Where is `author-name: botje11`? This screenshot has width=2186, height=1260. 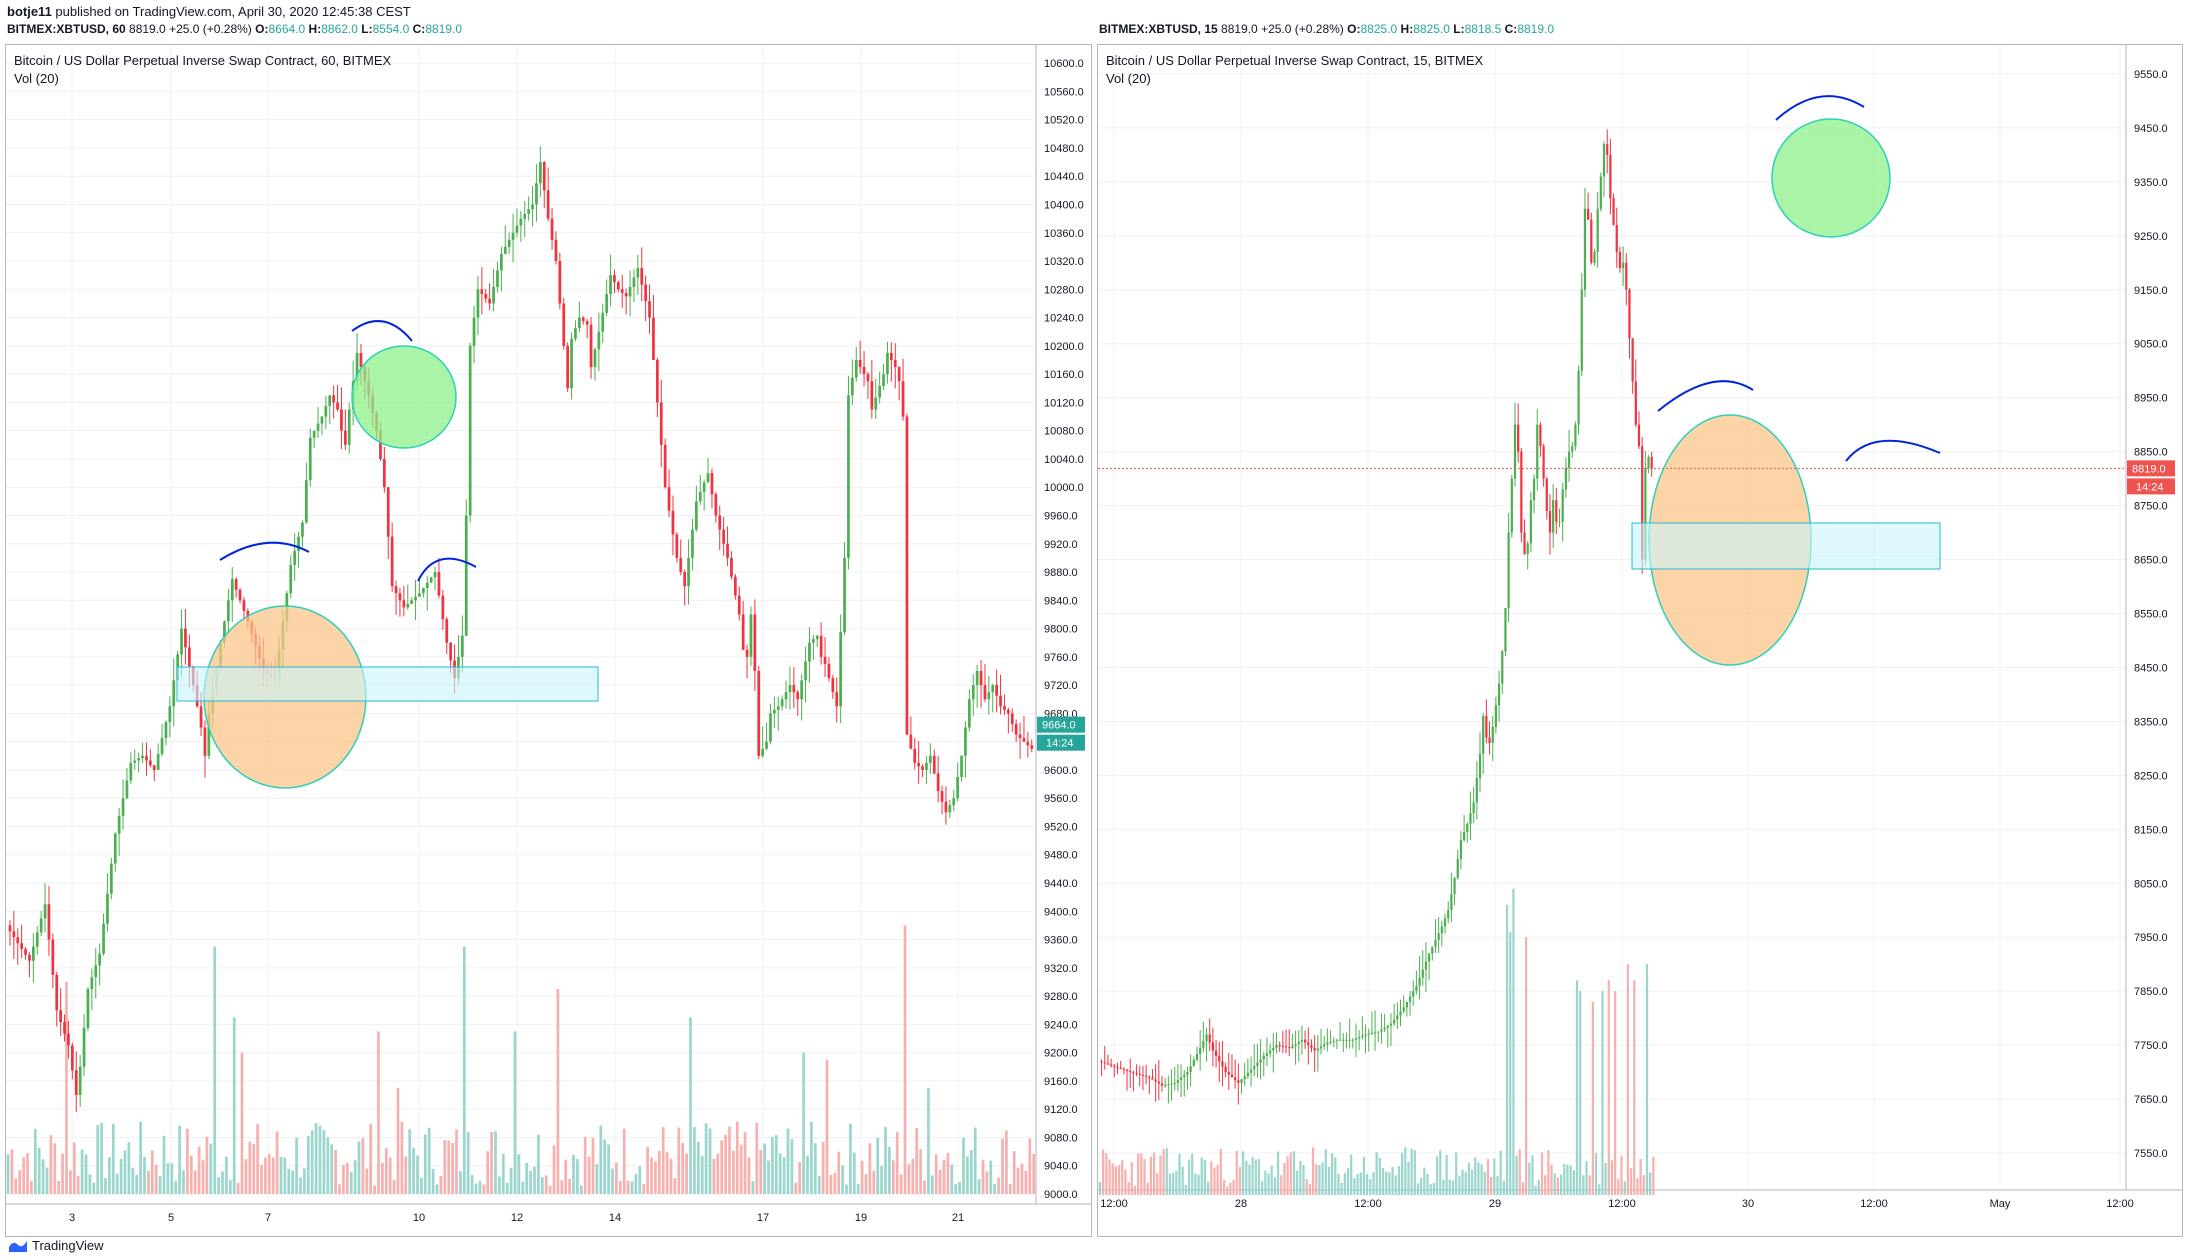 author-name: botje11 is located at coordinates (29, 11).